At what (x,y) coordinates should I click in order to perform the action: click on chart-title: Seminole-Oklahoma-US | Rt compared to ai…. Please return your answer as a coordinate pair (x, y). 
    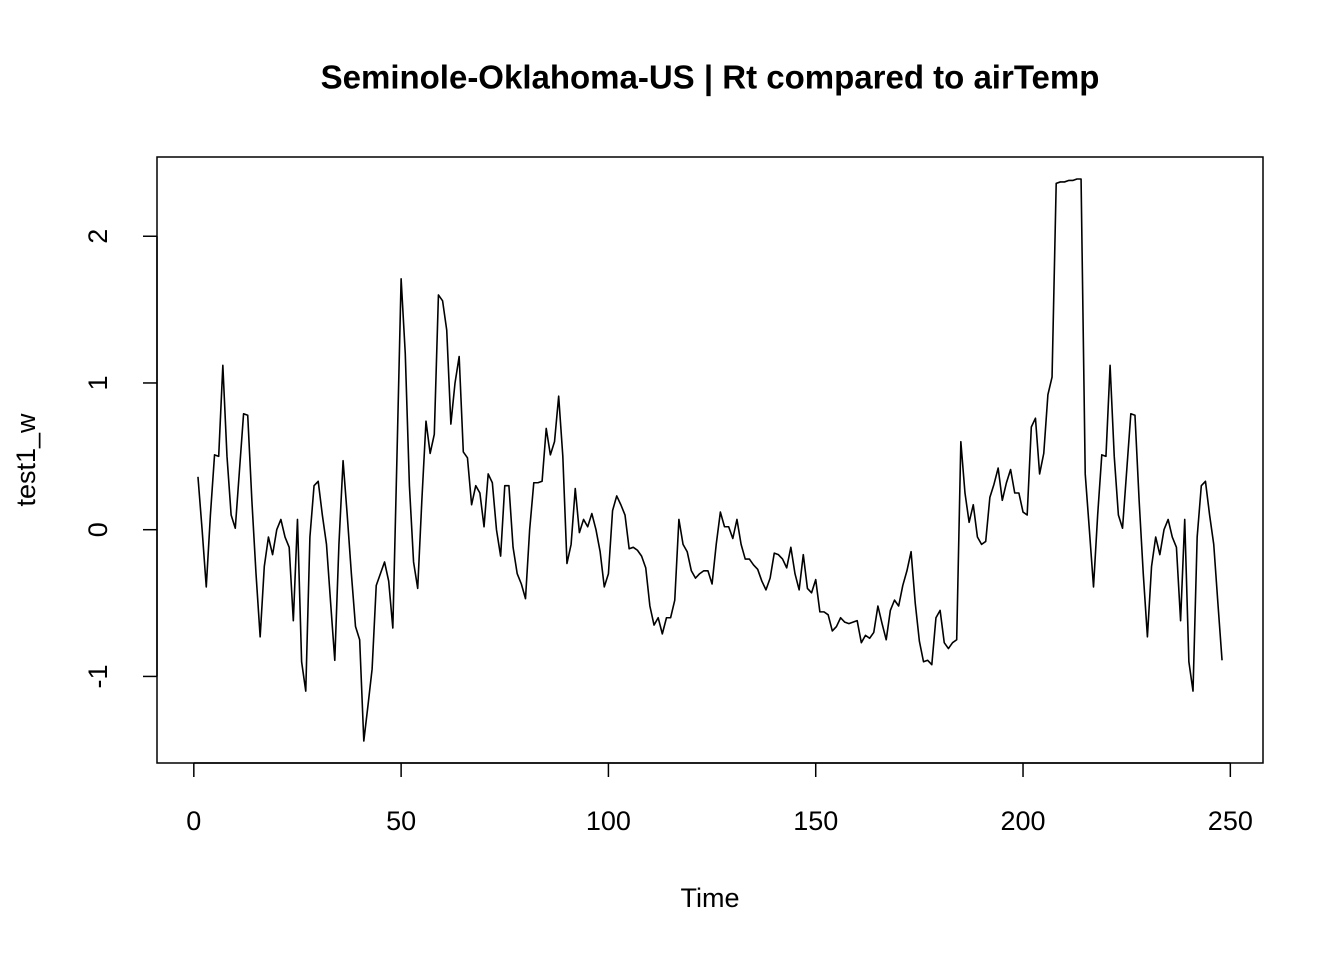
    Looking at the image, I should click on (710, 77).